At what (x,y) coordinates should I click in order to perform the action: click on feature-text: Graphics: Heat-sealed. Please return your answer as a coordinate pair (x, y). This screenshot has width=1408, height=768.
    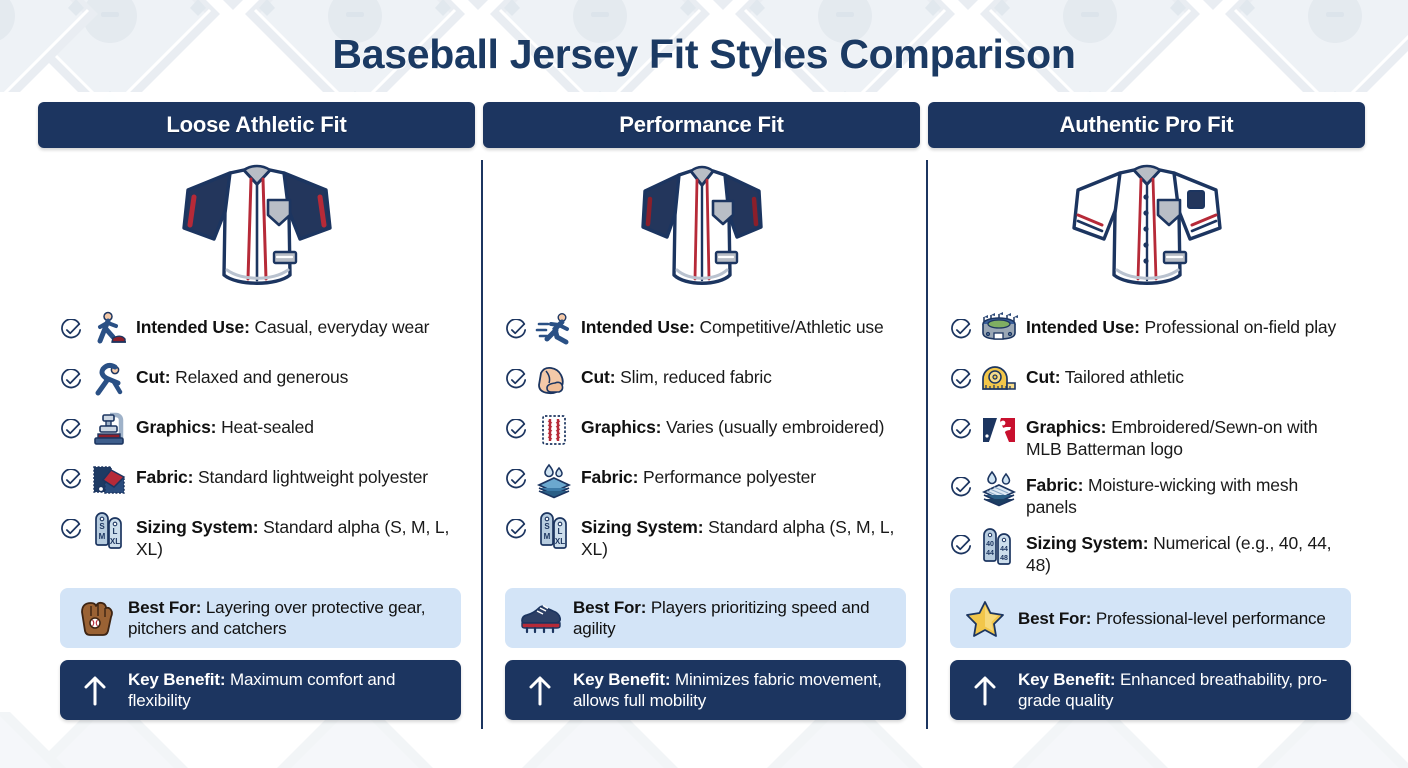
    Looking at the image, I should click on (225, 424).